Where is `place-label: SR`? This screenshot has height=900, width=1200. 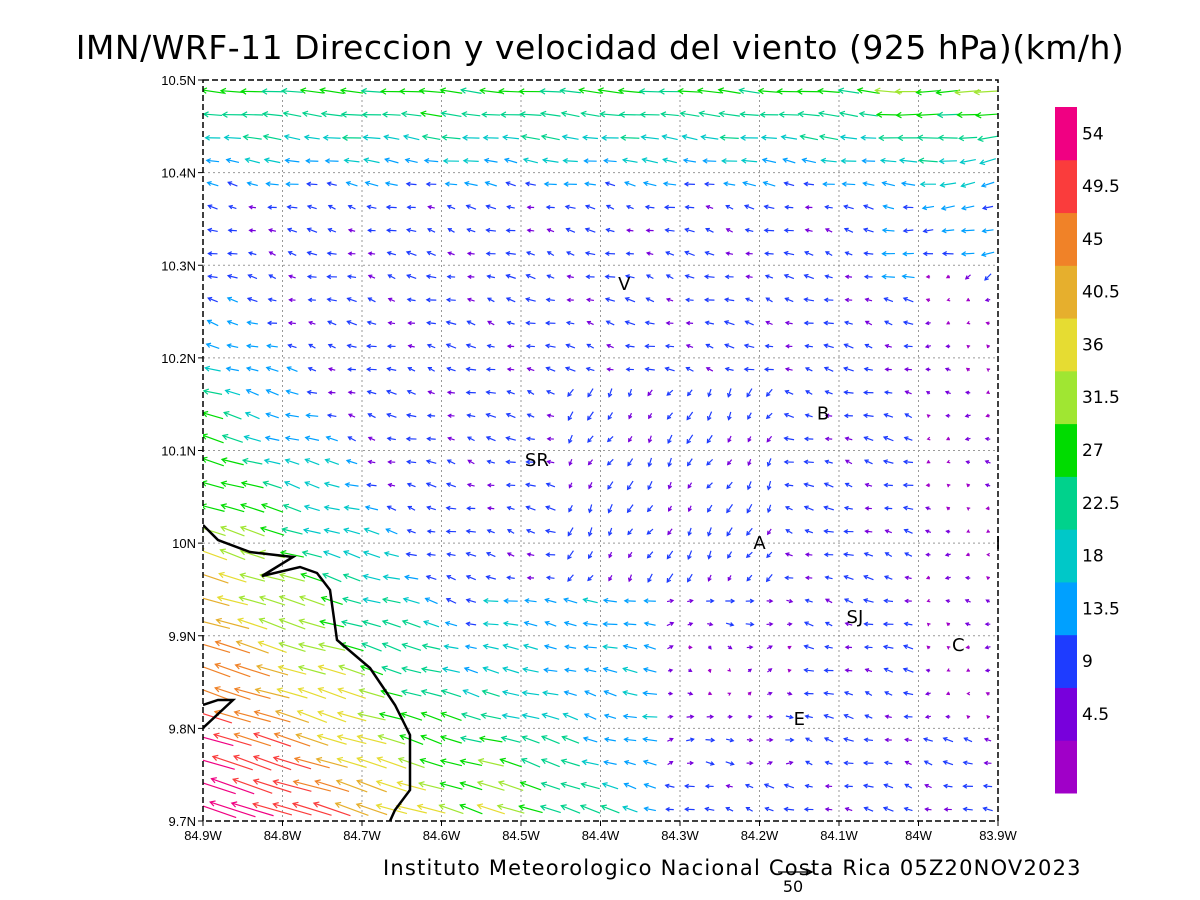
place-label: SR is located at coordinates (537, 460).